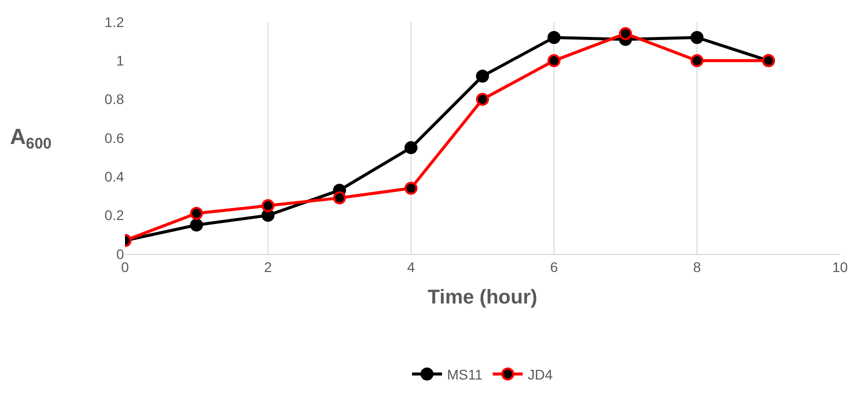 Image resolution: width=860 pixels, height=402 pixels. What do you see at coordinates (120, 254) in the screenshot?
I see `y-tick-label: 0` at bounding box center [120, 254].